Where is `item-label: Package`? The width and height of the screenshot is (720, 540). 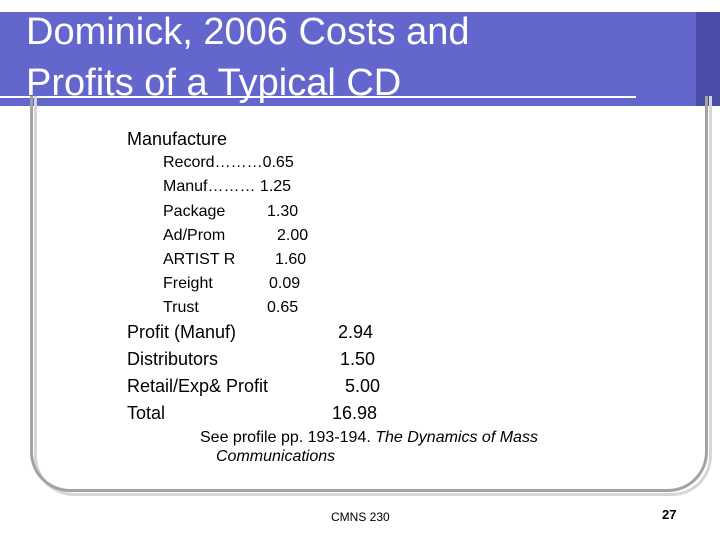
item-label: Package is located at coordinates (194, 211).